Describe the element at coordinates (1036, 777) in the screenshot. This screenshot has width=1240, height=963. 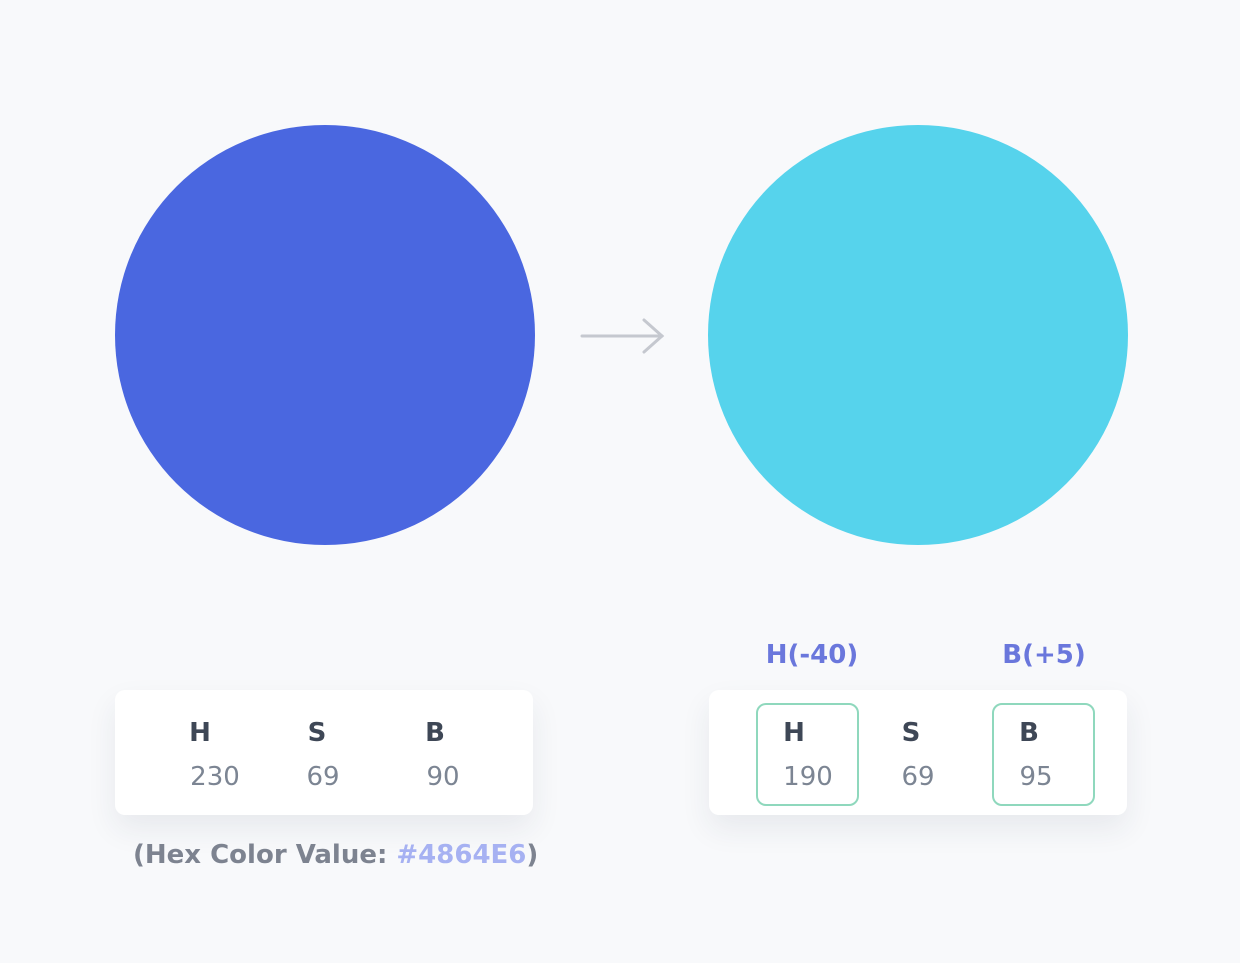
I see `hsb-value: 95` at that location.